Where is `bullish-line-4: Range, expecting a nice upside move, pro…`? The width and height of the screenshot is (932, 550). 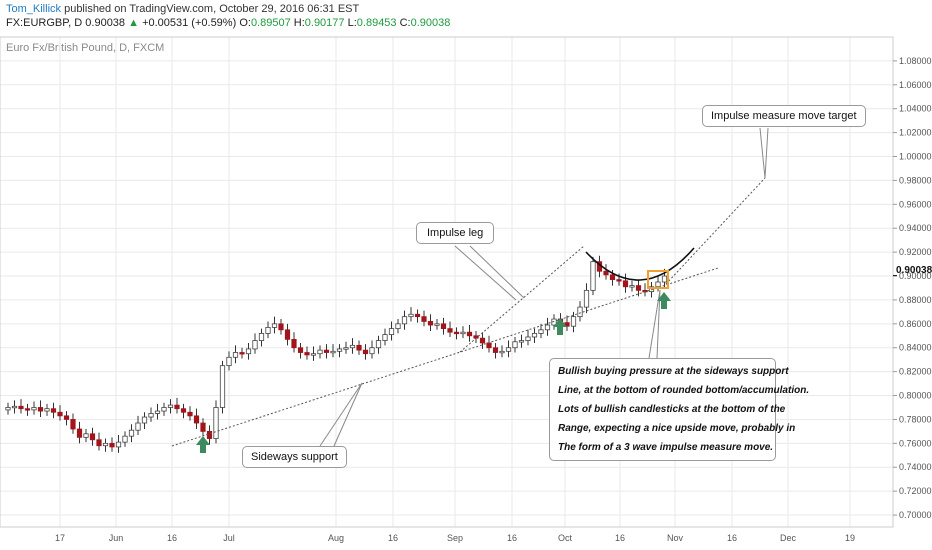 bullish-line-4: Range, expecting a nice upside move, pro… is located at coordinates (677, 428).